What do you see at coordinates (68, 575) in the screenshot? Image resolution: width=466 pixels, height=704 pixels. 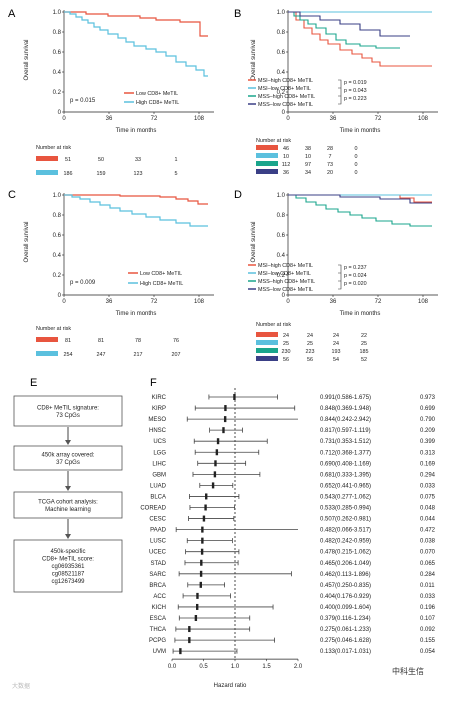 I see `flow-step-text: cg08521187` at bounding box center [68, 575].